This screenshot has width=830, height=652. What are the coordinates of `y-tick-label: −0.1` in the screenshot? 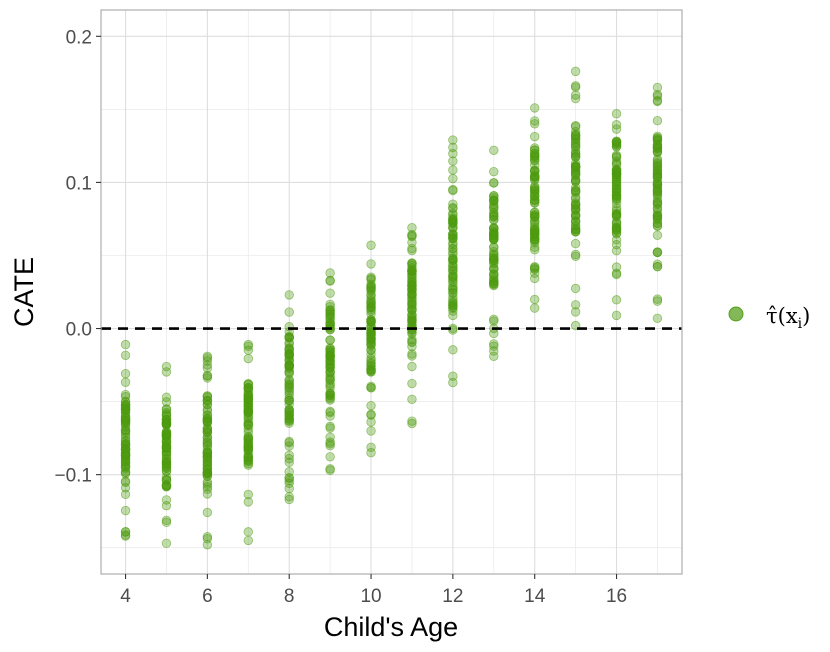 It's located at (73, 476).